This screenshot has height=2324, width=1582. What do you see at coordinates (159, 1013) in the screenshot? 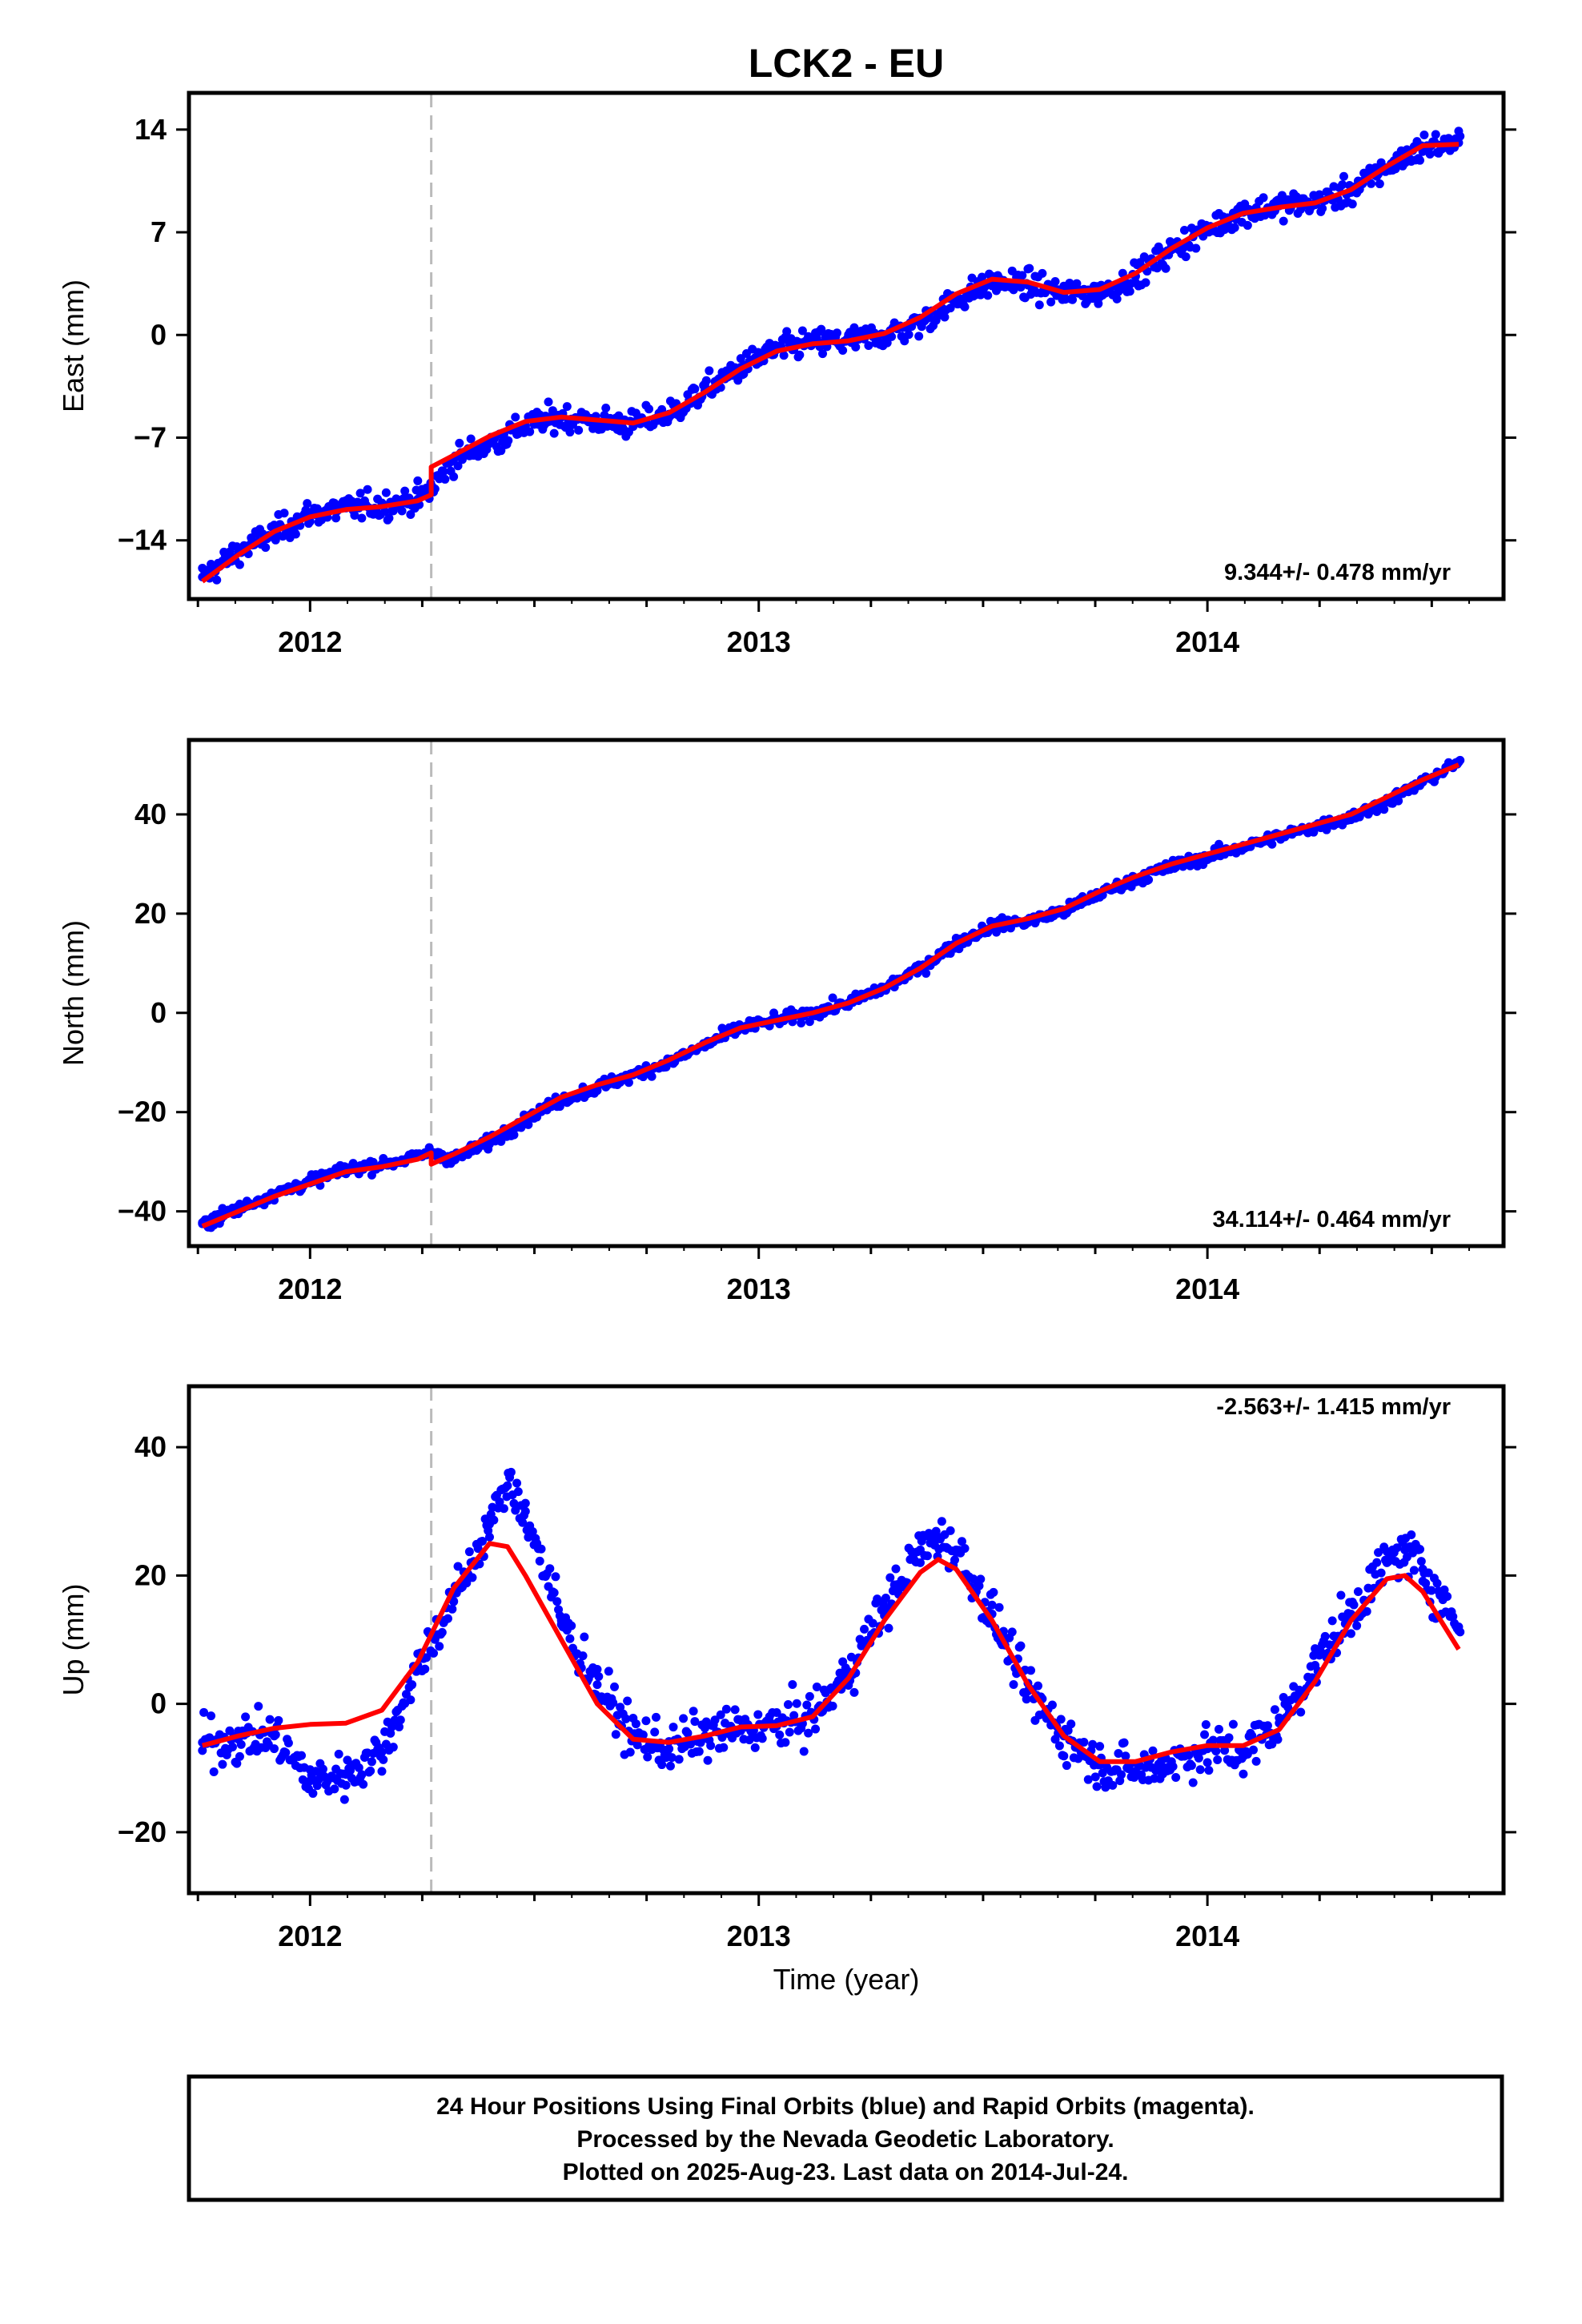
I see `y-tick-label: 0` at bounding box center [159, 1013].